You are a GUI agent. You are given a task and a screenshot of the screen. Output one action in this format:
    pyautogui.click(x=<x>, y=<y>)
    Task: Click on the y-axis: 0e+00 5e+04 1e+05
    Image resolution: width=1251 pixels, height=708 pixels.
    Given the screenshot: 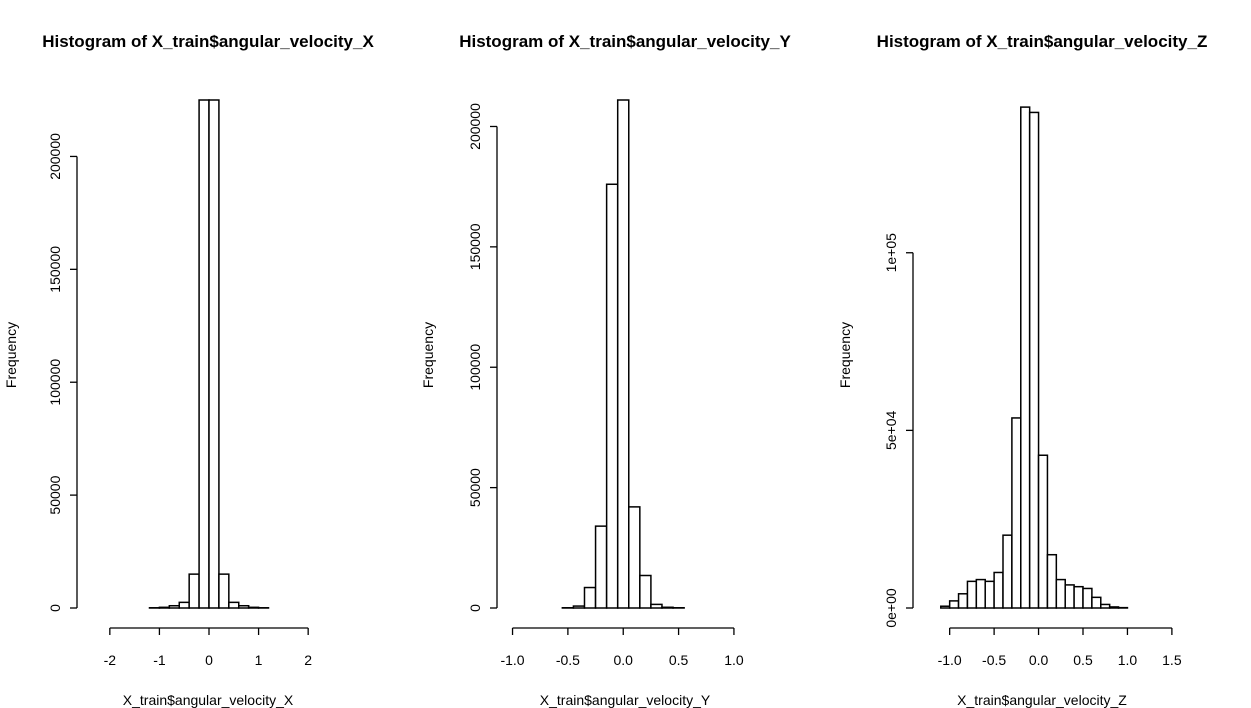 What is the action you would take?
    pyautogui.click(x=898, y=430)
    